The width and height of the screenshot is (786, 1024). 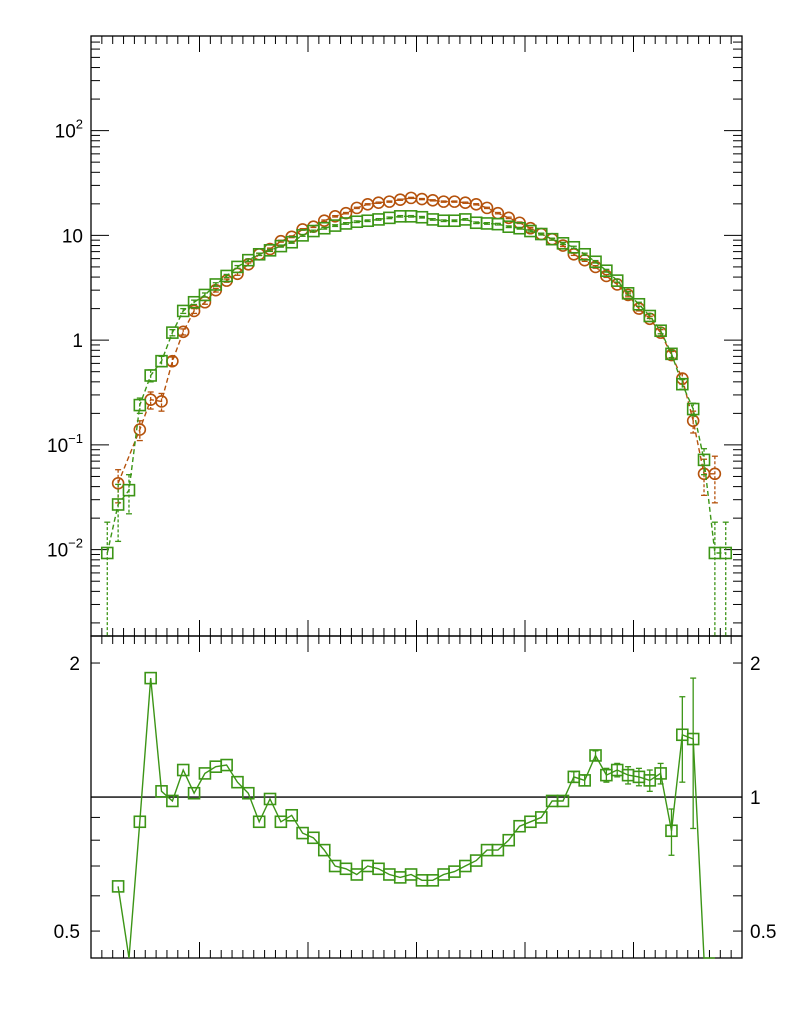 What do you see at coordinates (67, 932) in the screenshot?
I see `y-tick-label-left: 0.5` at bounding box center [67, 932].